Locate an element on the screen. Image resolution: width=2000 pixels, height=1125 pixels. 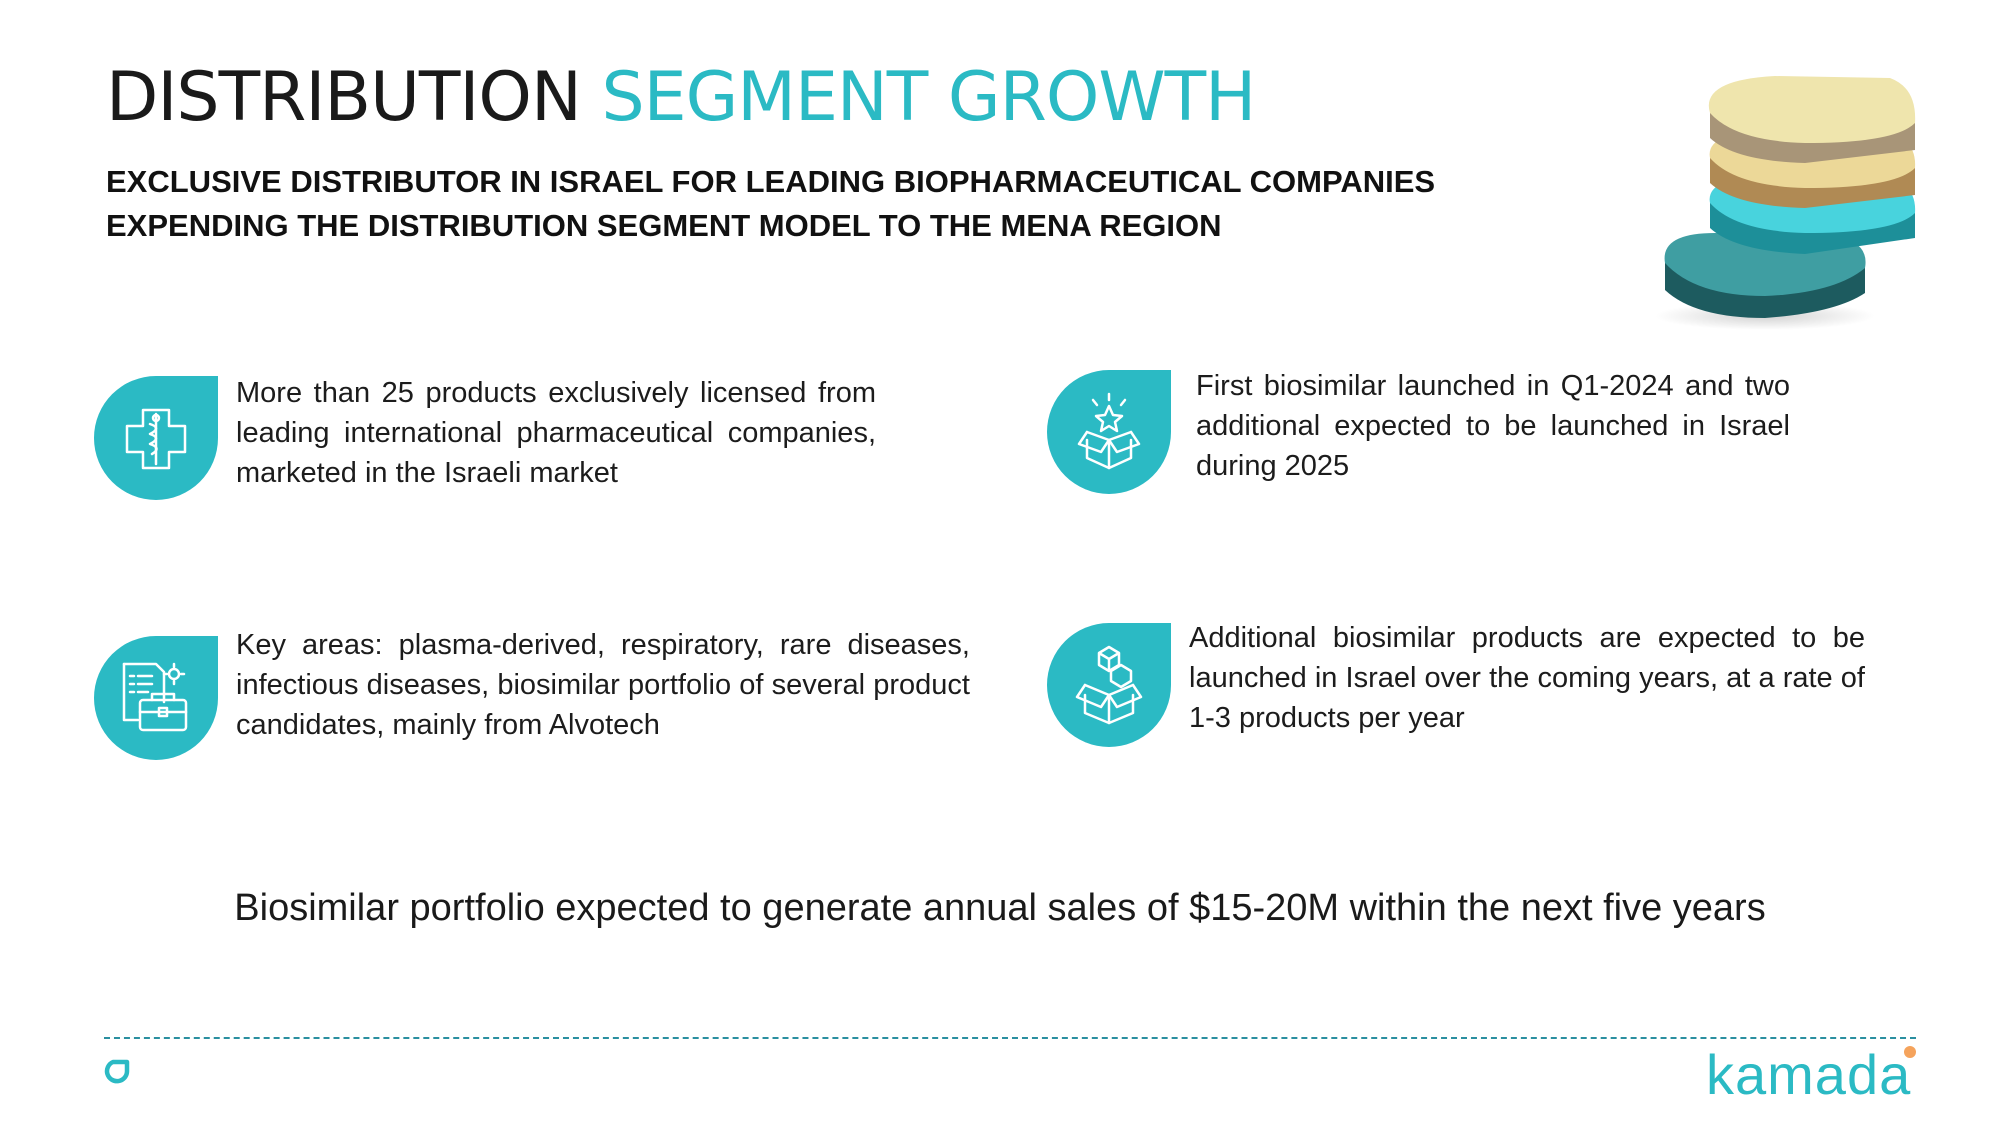
stacked-layers-illustration is located at coordinates (1785, 203).